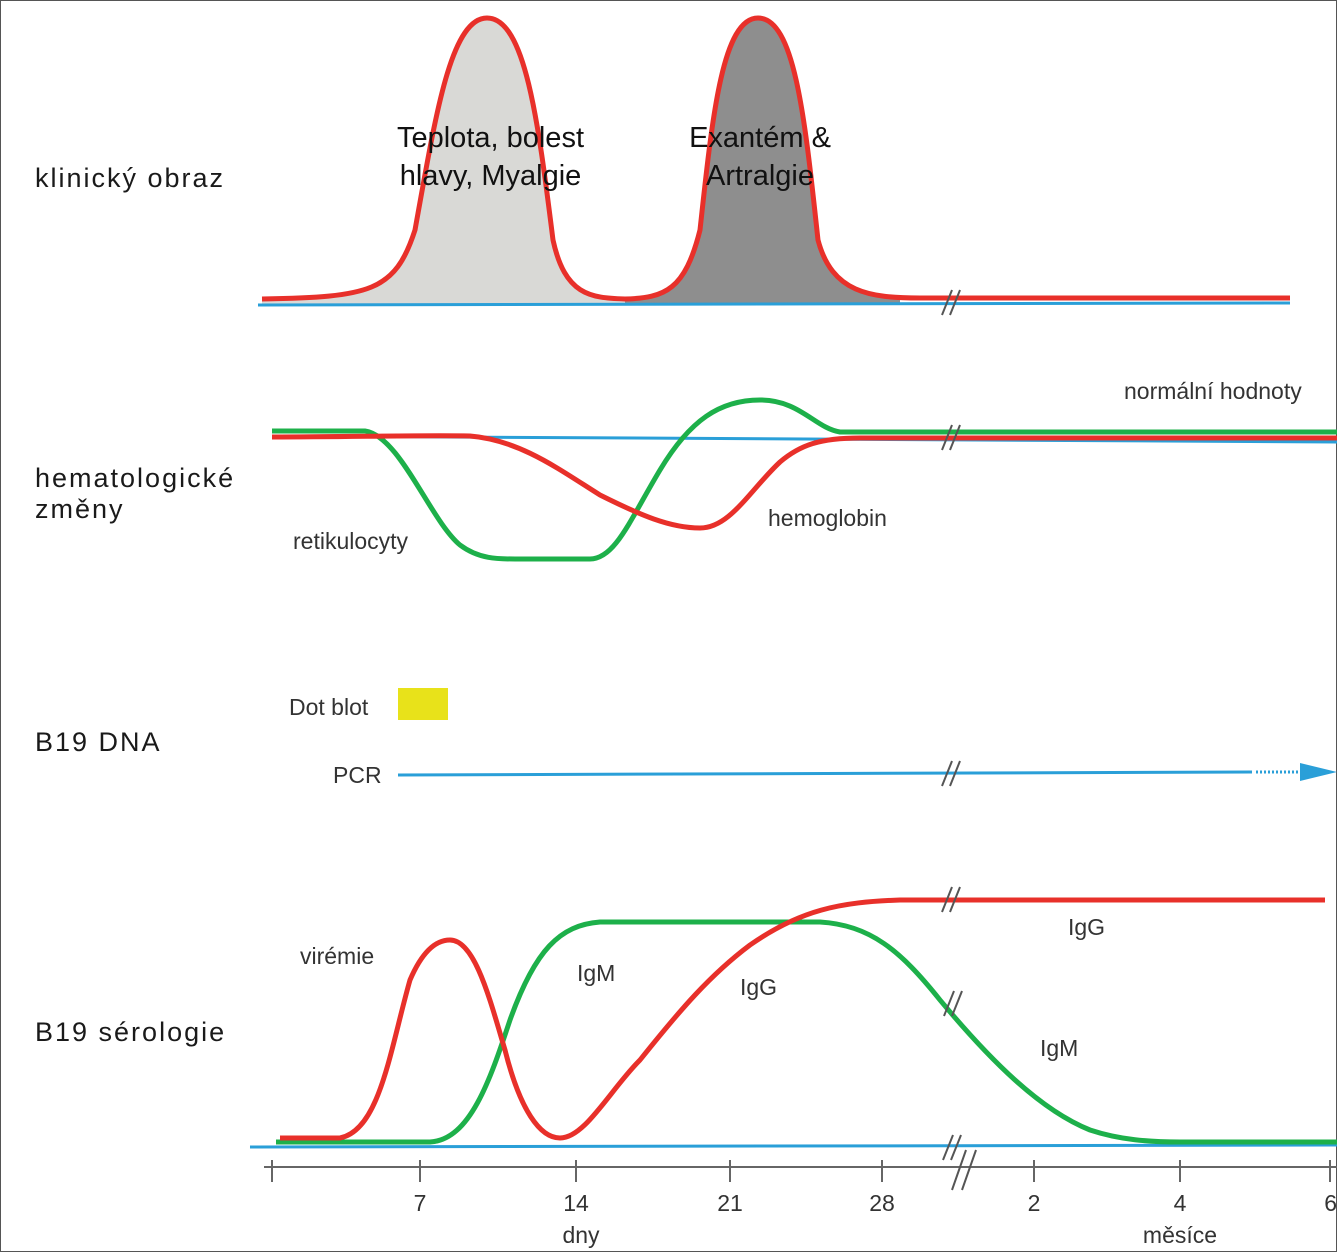 This screenshot has width=1337, height=1252. What do you see at coordinates (730, 1203) in the screenshot?
I see `tick-label-day-21: 21` at bounding box center [730, 1203].